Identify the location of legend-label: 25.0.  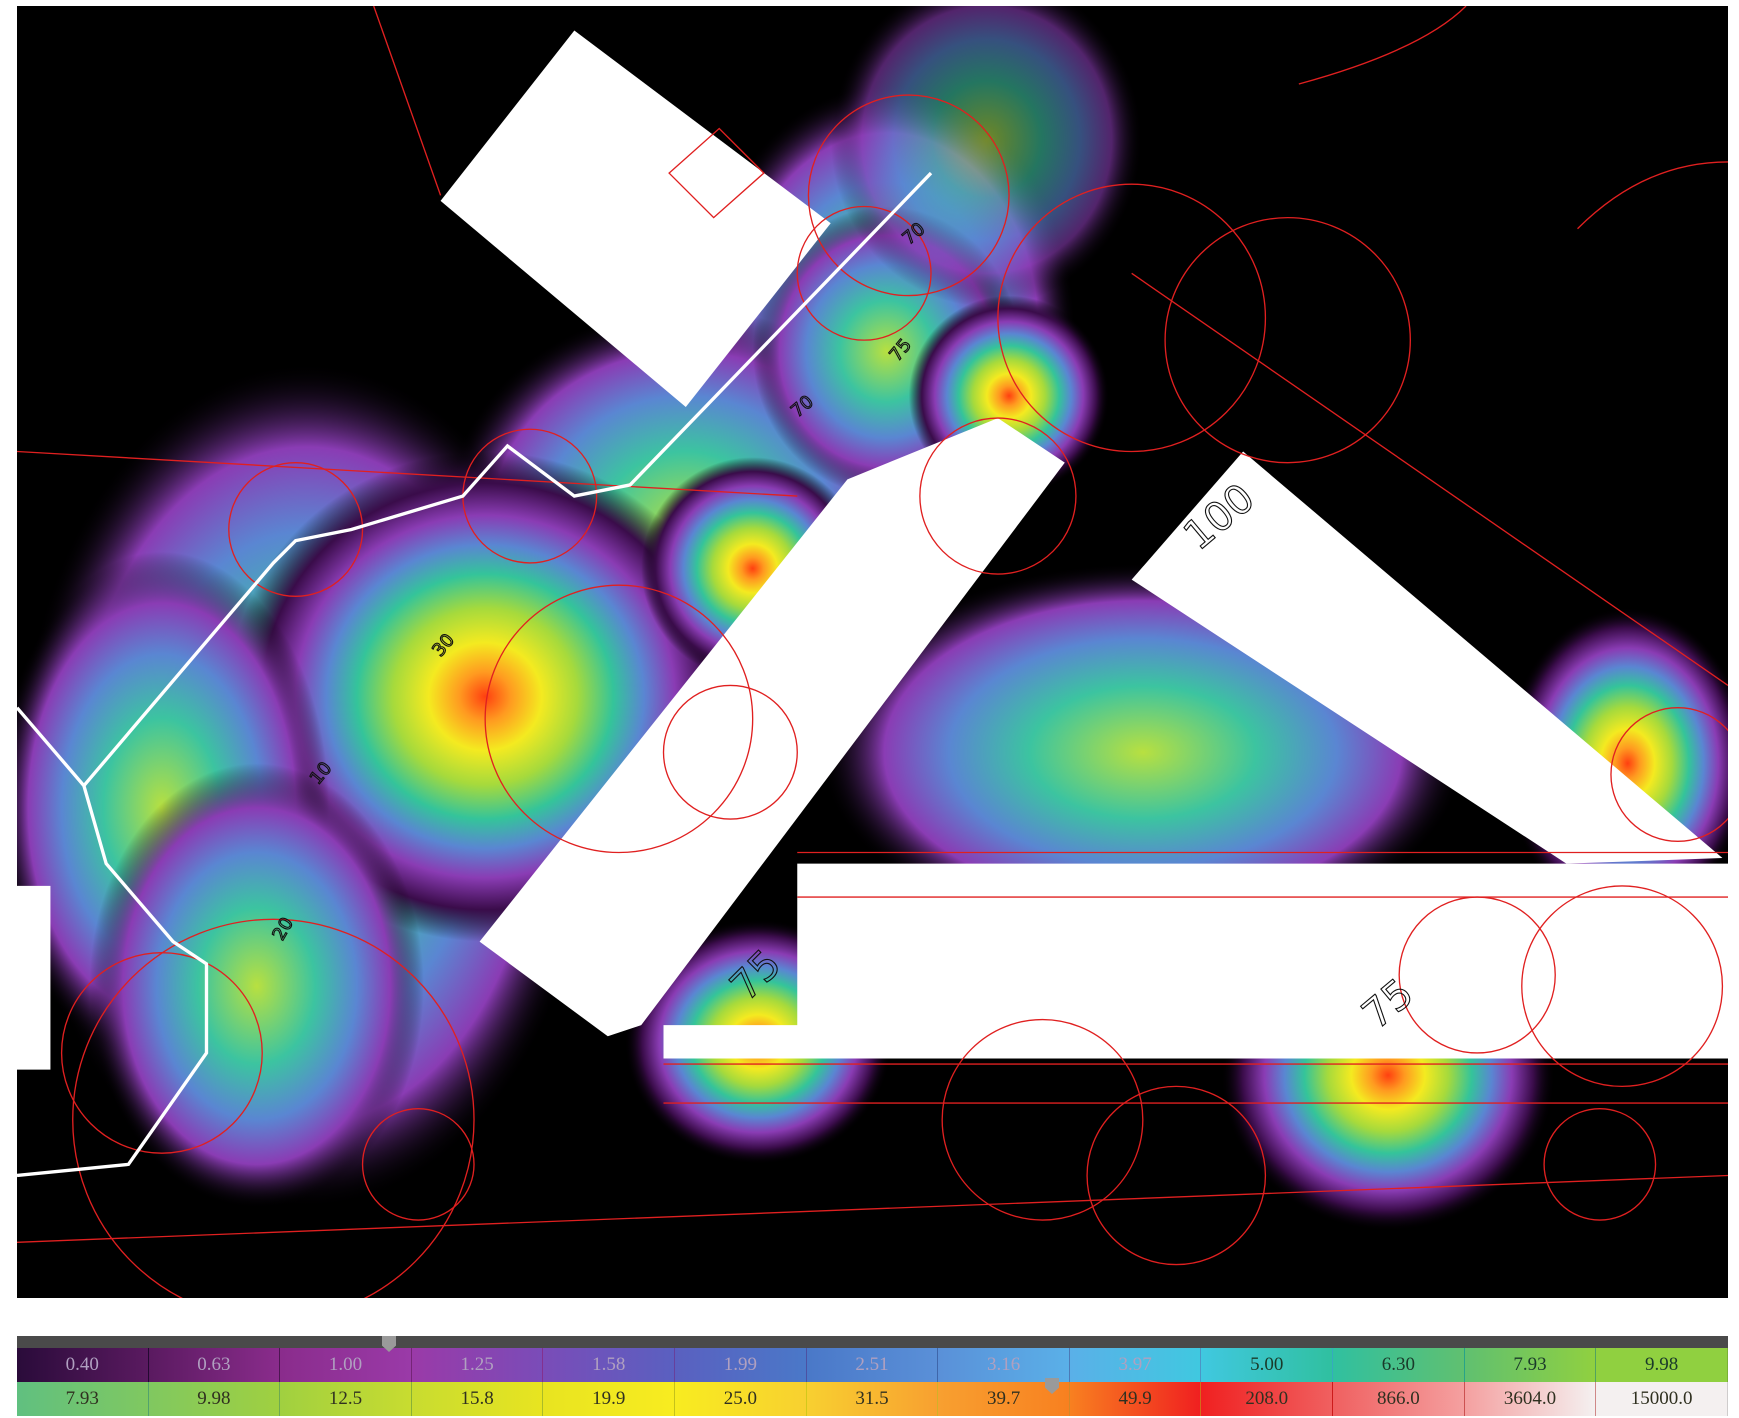
(741, 1399).